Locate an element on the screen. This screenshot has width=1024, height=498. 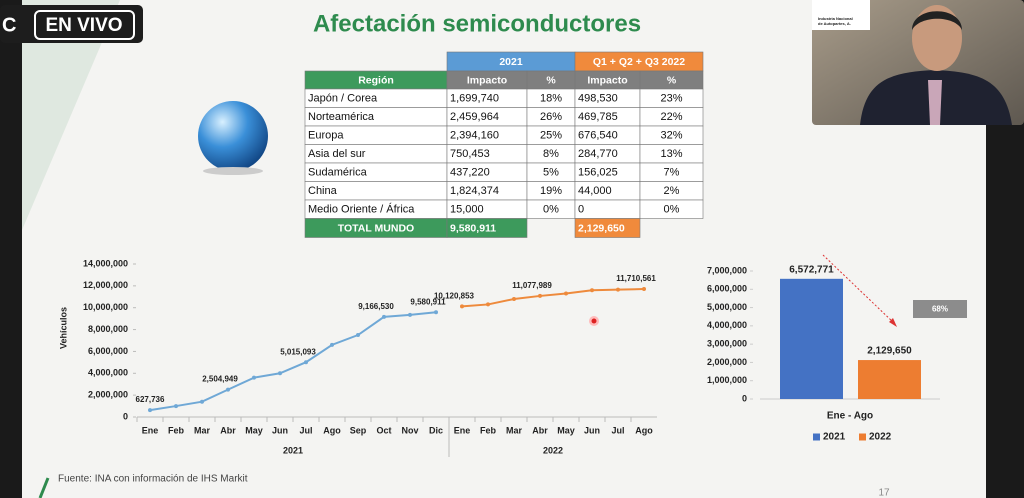
y-tick-label: 10,000,000 is located at coordinates (105, 307).